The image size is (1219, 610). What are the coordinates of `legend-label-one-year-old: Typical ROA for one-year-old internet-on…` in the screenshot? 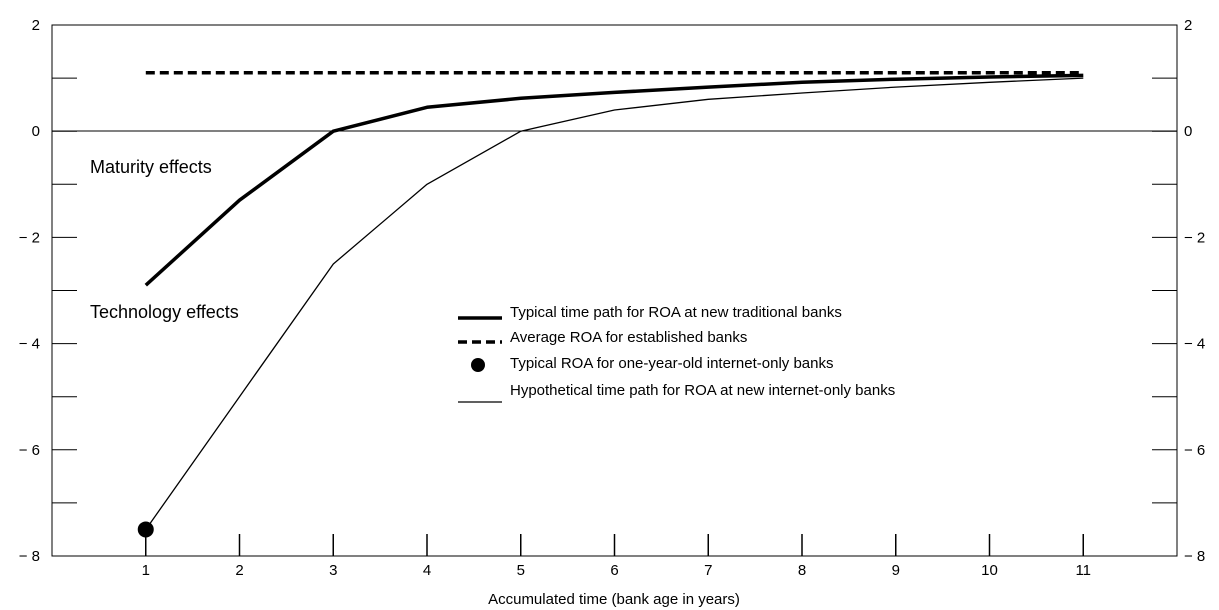 It's located at (672, 363).